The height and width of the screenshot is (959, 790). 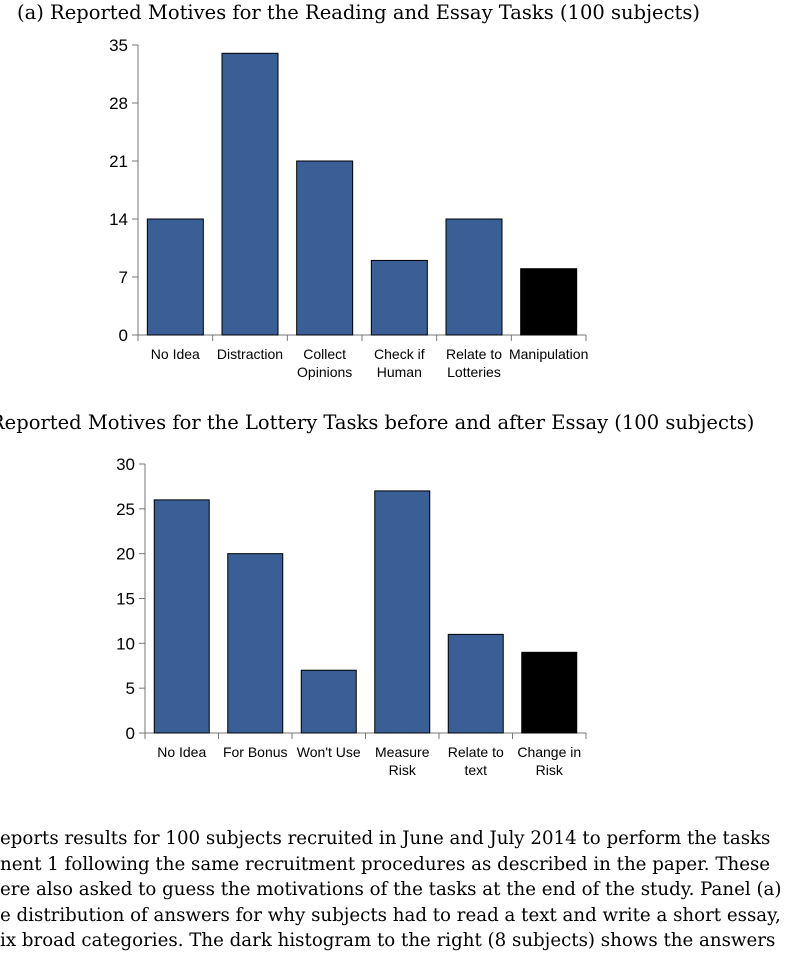 I want to click on y-tick-label: 14, so click(x=118, y=219).